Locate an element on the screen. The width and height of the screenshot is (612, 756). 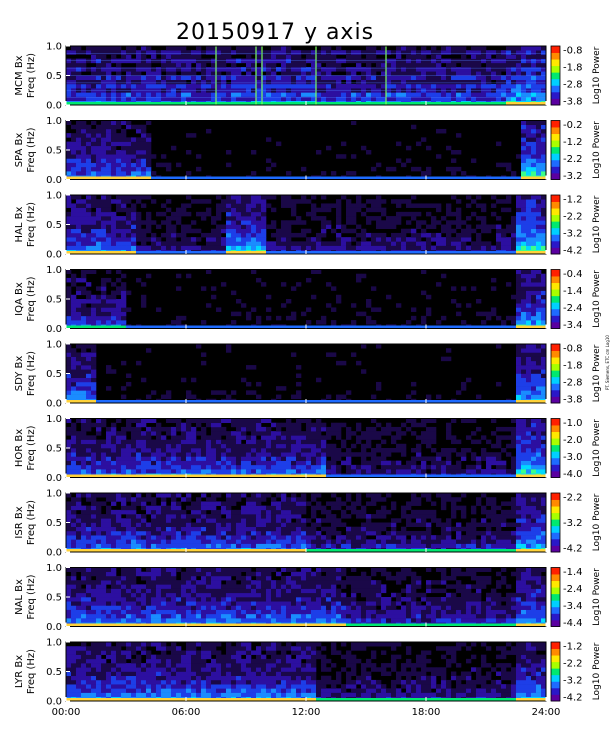
y-tick-label: 1.0 is located at coordinates (54, 196).